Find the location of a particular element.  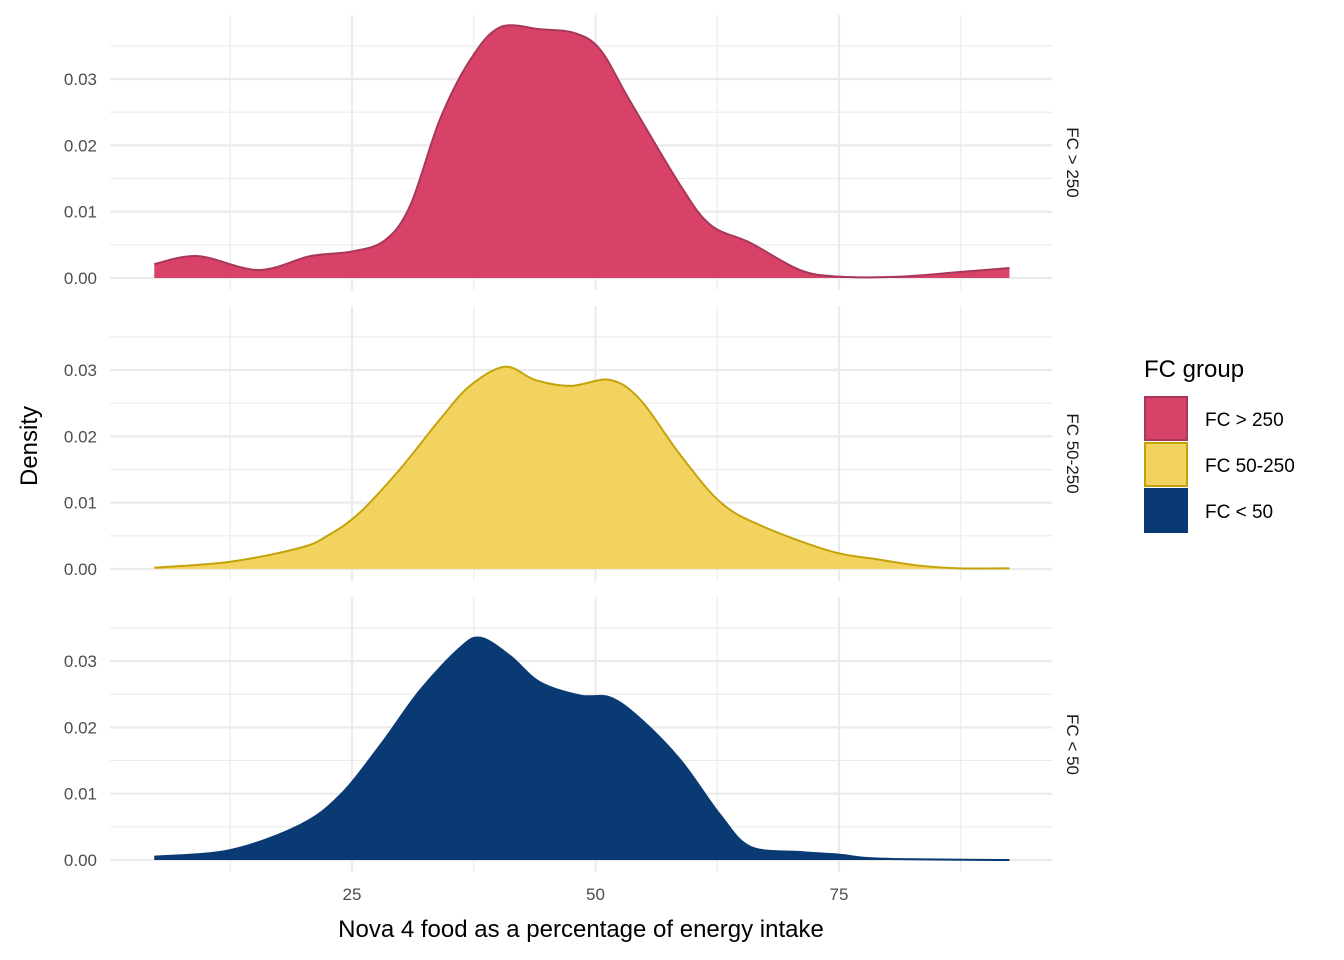

legend-label: FC 50-250 is located at coordinates (1250, 466).